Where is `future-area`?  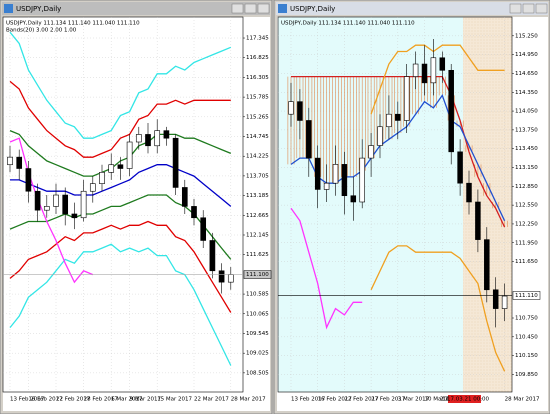 future-area is located at coordinates (487, 204).